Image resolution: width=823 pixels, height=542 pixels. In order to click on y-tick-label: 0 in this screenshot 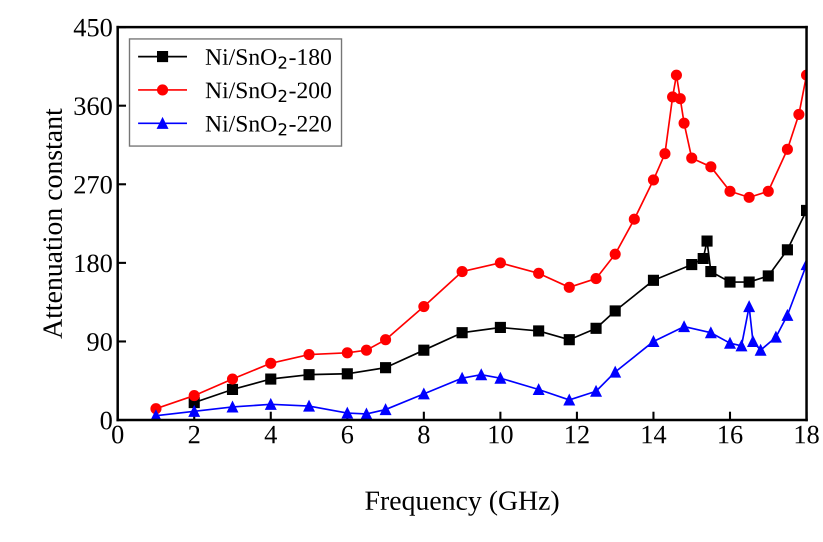, I will do `click(106, 421)`.